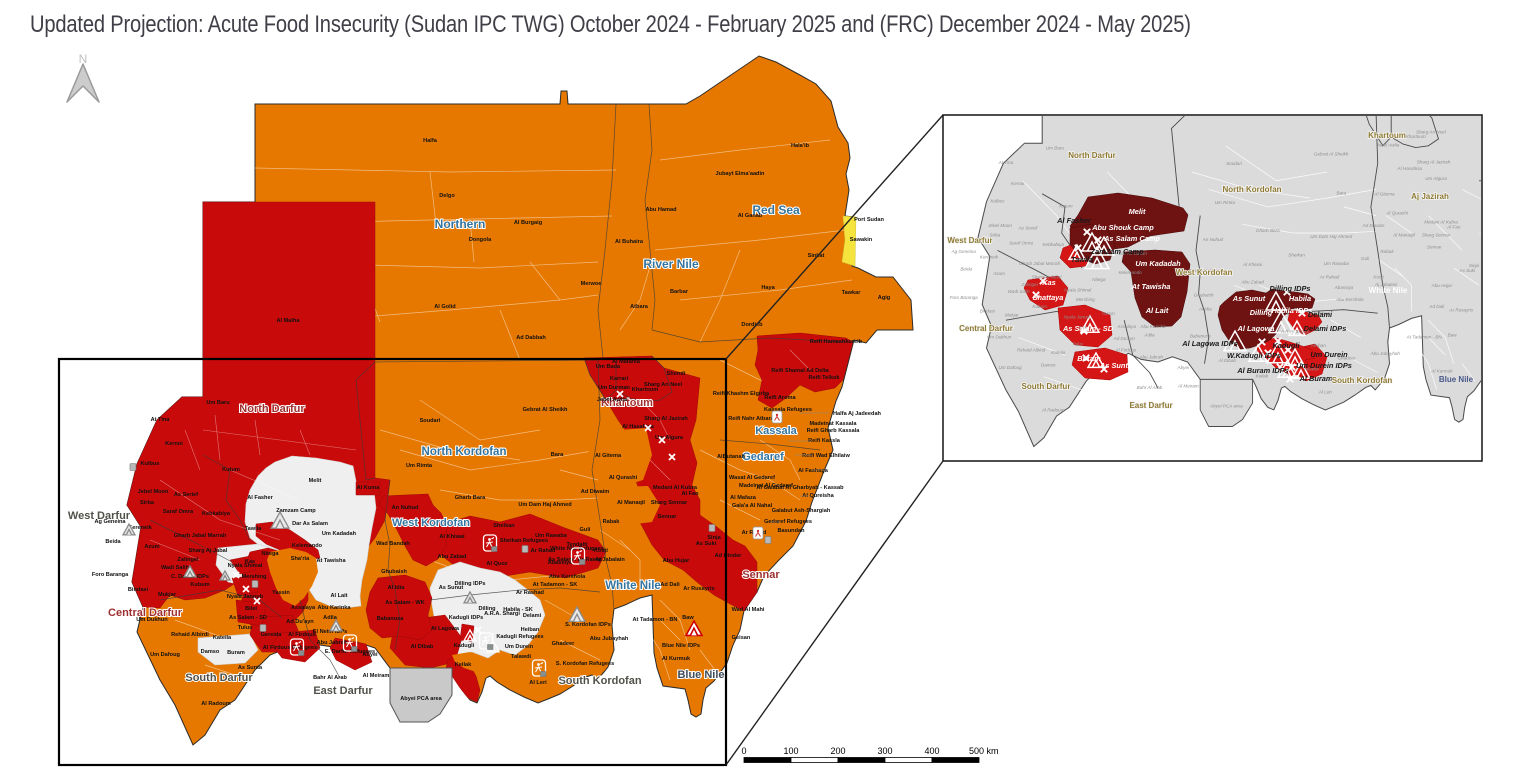  Describe the element at coordinates (1209, 343) in the screenshot. I see `svg-text: Al Lagowa IDPs` at that location.